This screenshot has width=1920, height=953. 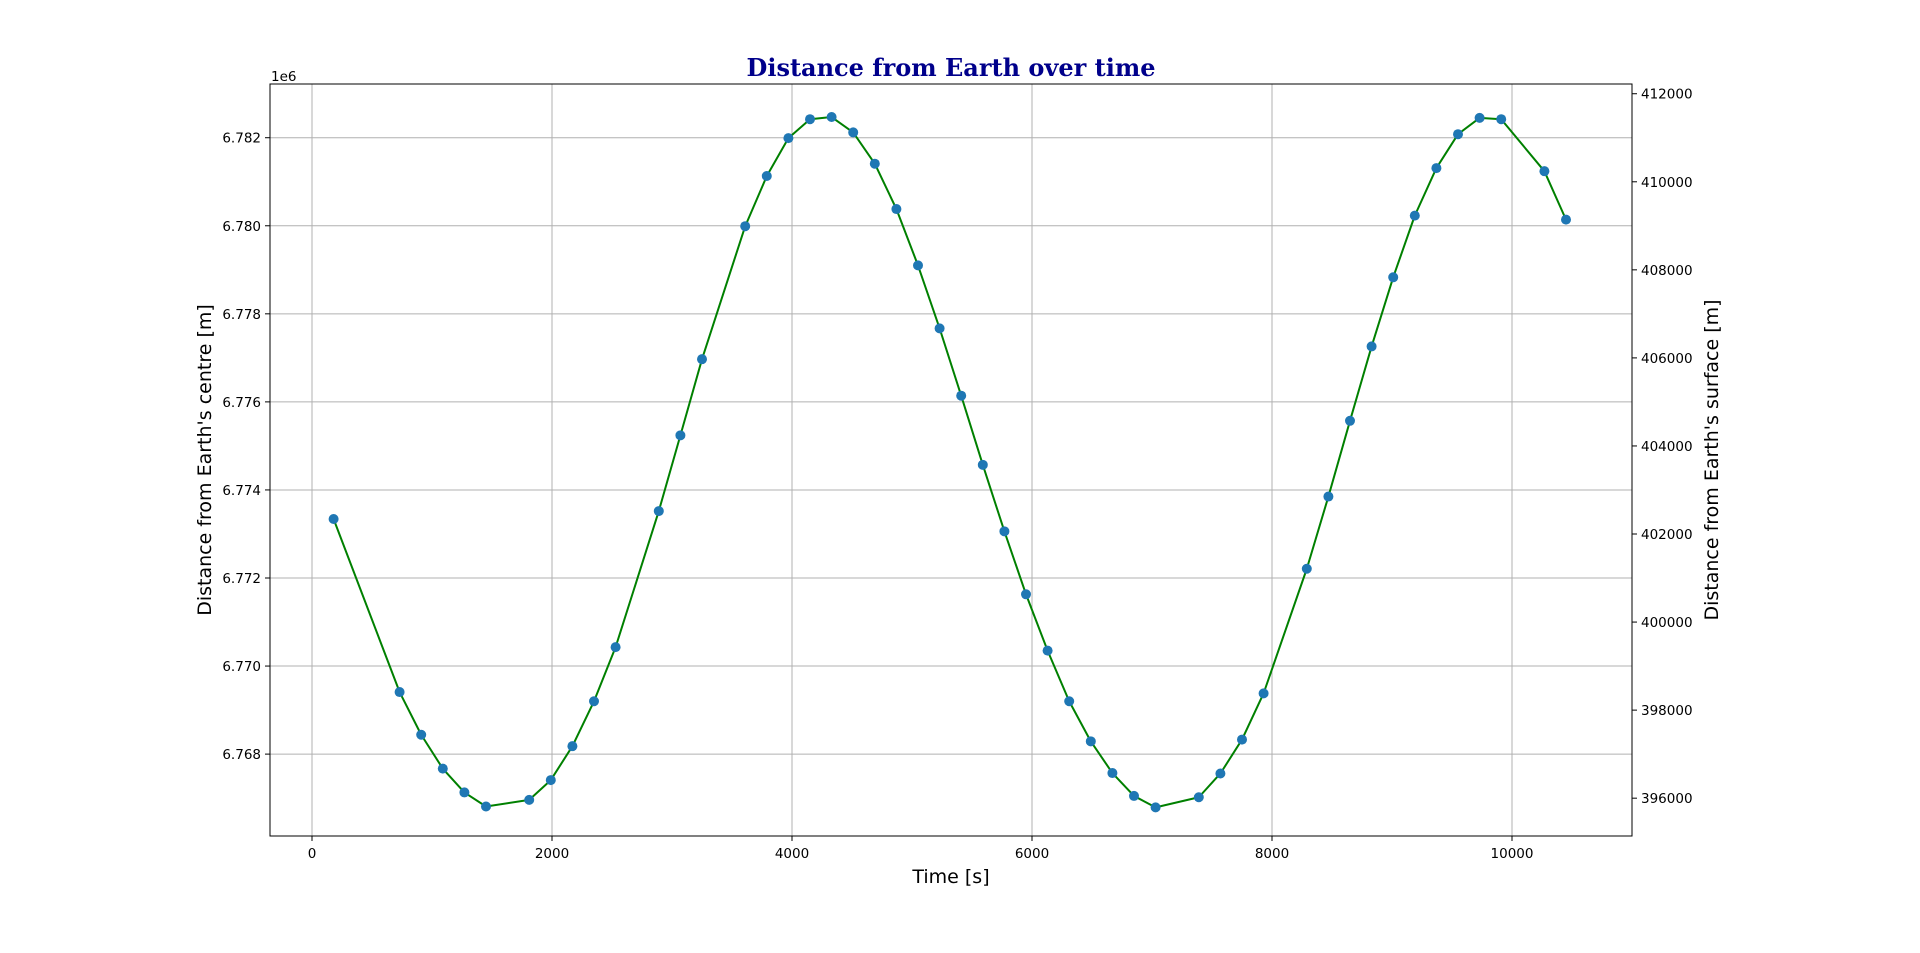 I want to click on x-axis-ticks: 0 2000 4000 6000 8000 10000, so click(x=921, y=849).